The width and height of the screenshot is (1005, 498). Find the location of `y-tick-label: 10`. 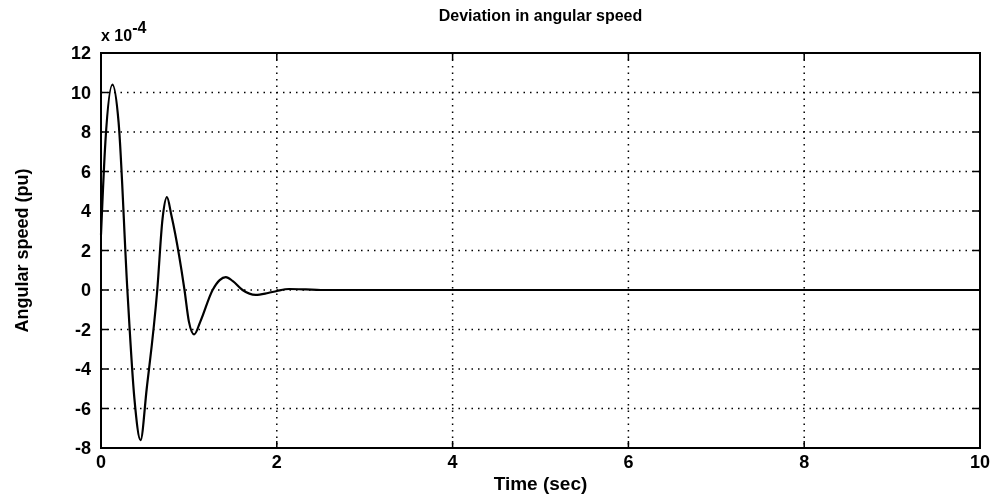

y-tick-label: 10 is located at coordinates (80, 92).